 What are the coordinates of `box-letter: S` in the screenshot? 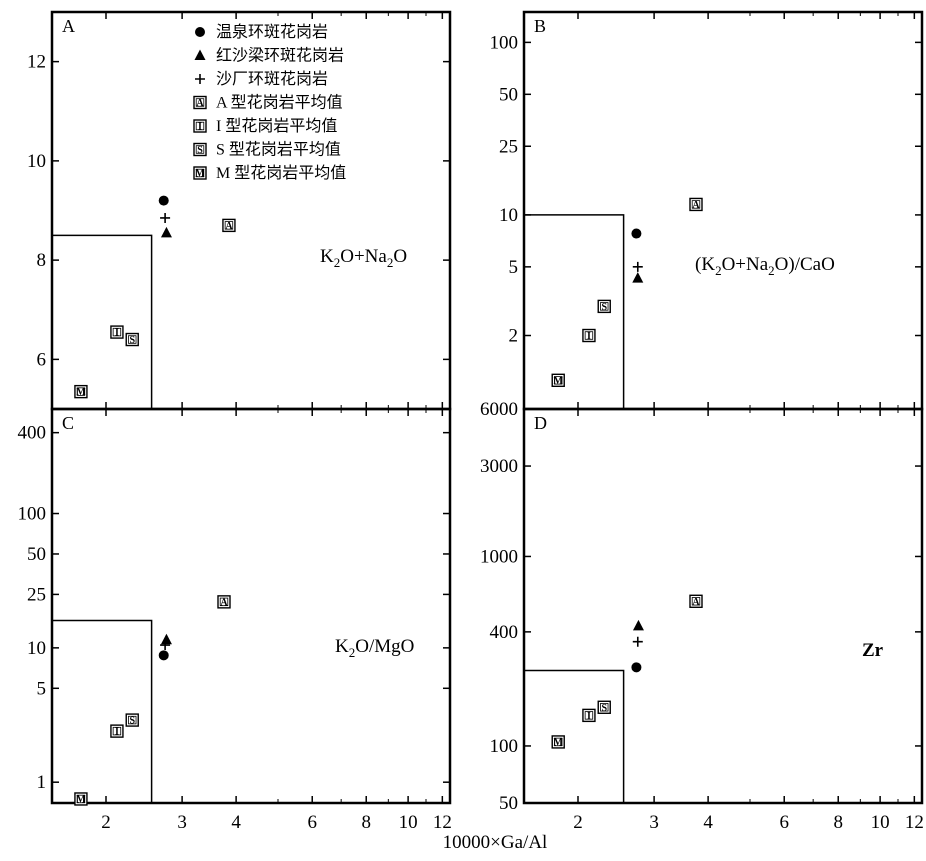 It's located at (604, 708).